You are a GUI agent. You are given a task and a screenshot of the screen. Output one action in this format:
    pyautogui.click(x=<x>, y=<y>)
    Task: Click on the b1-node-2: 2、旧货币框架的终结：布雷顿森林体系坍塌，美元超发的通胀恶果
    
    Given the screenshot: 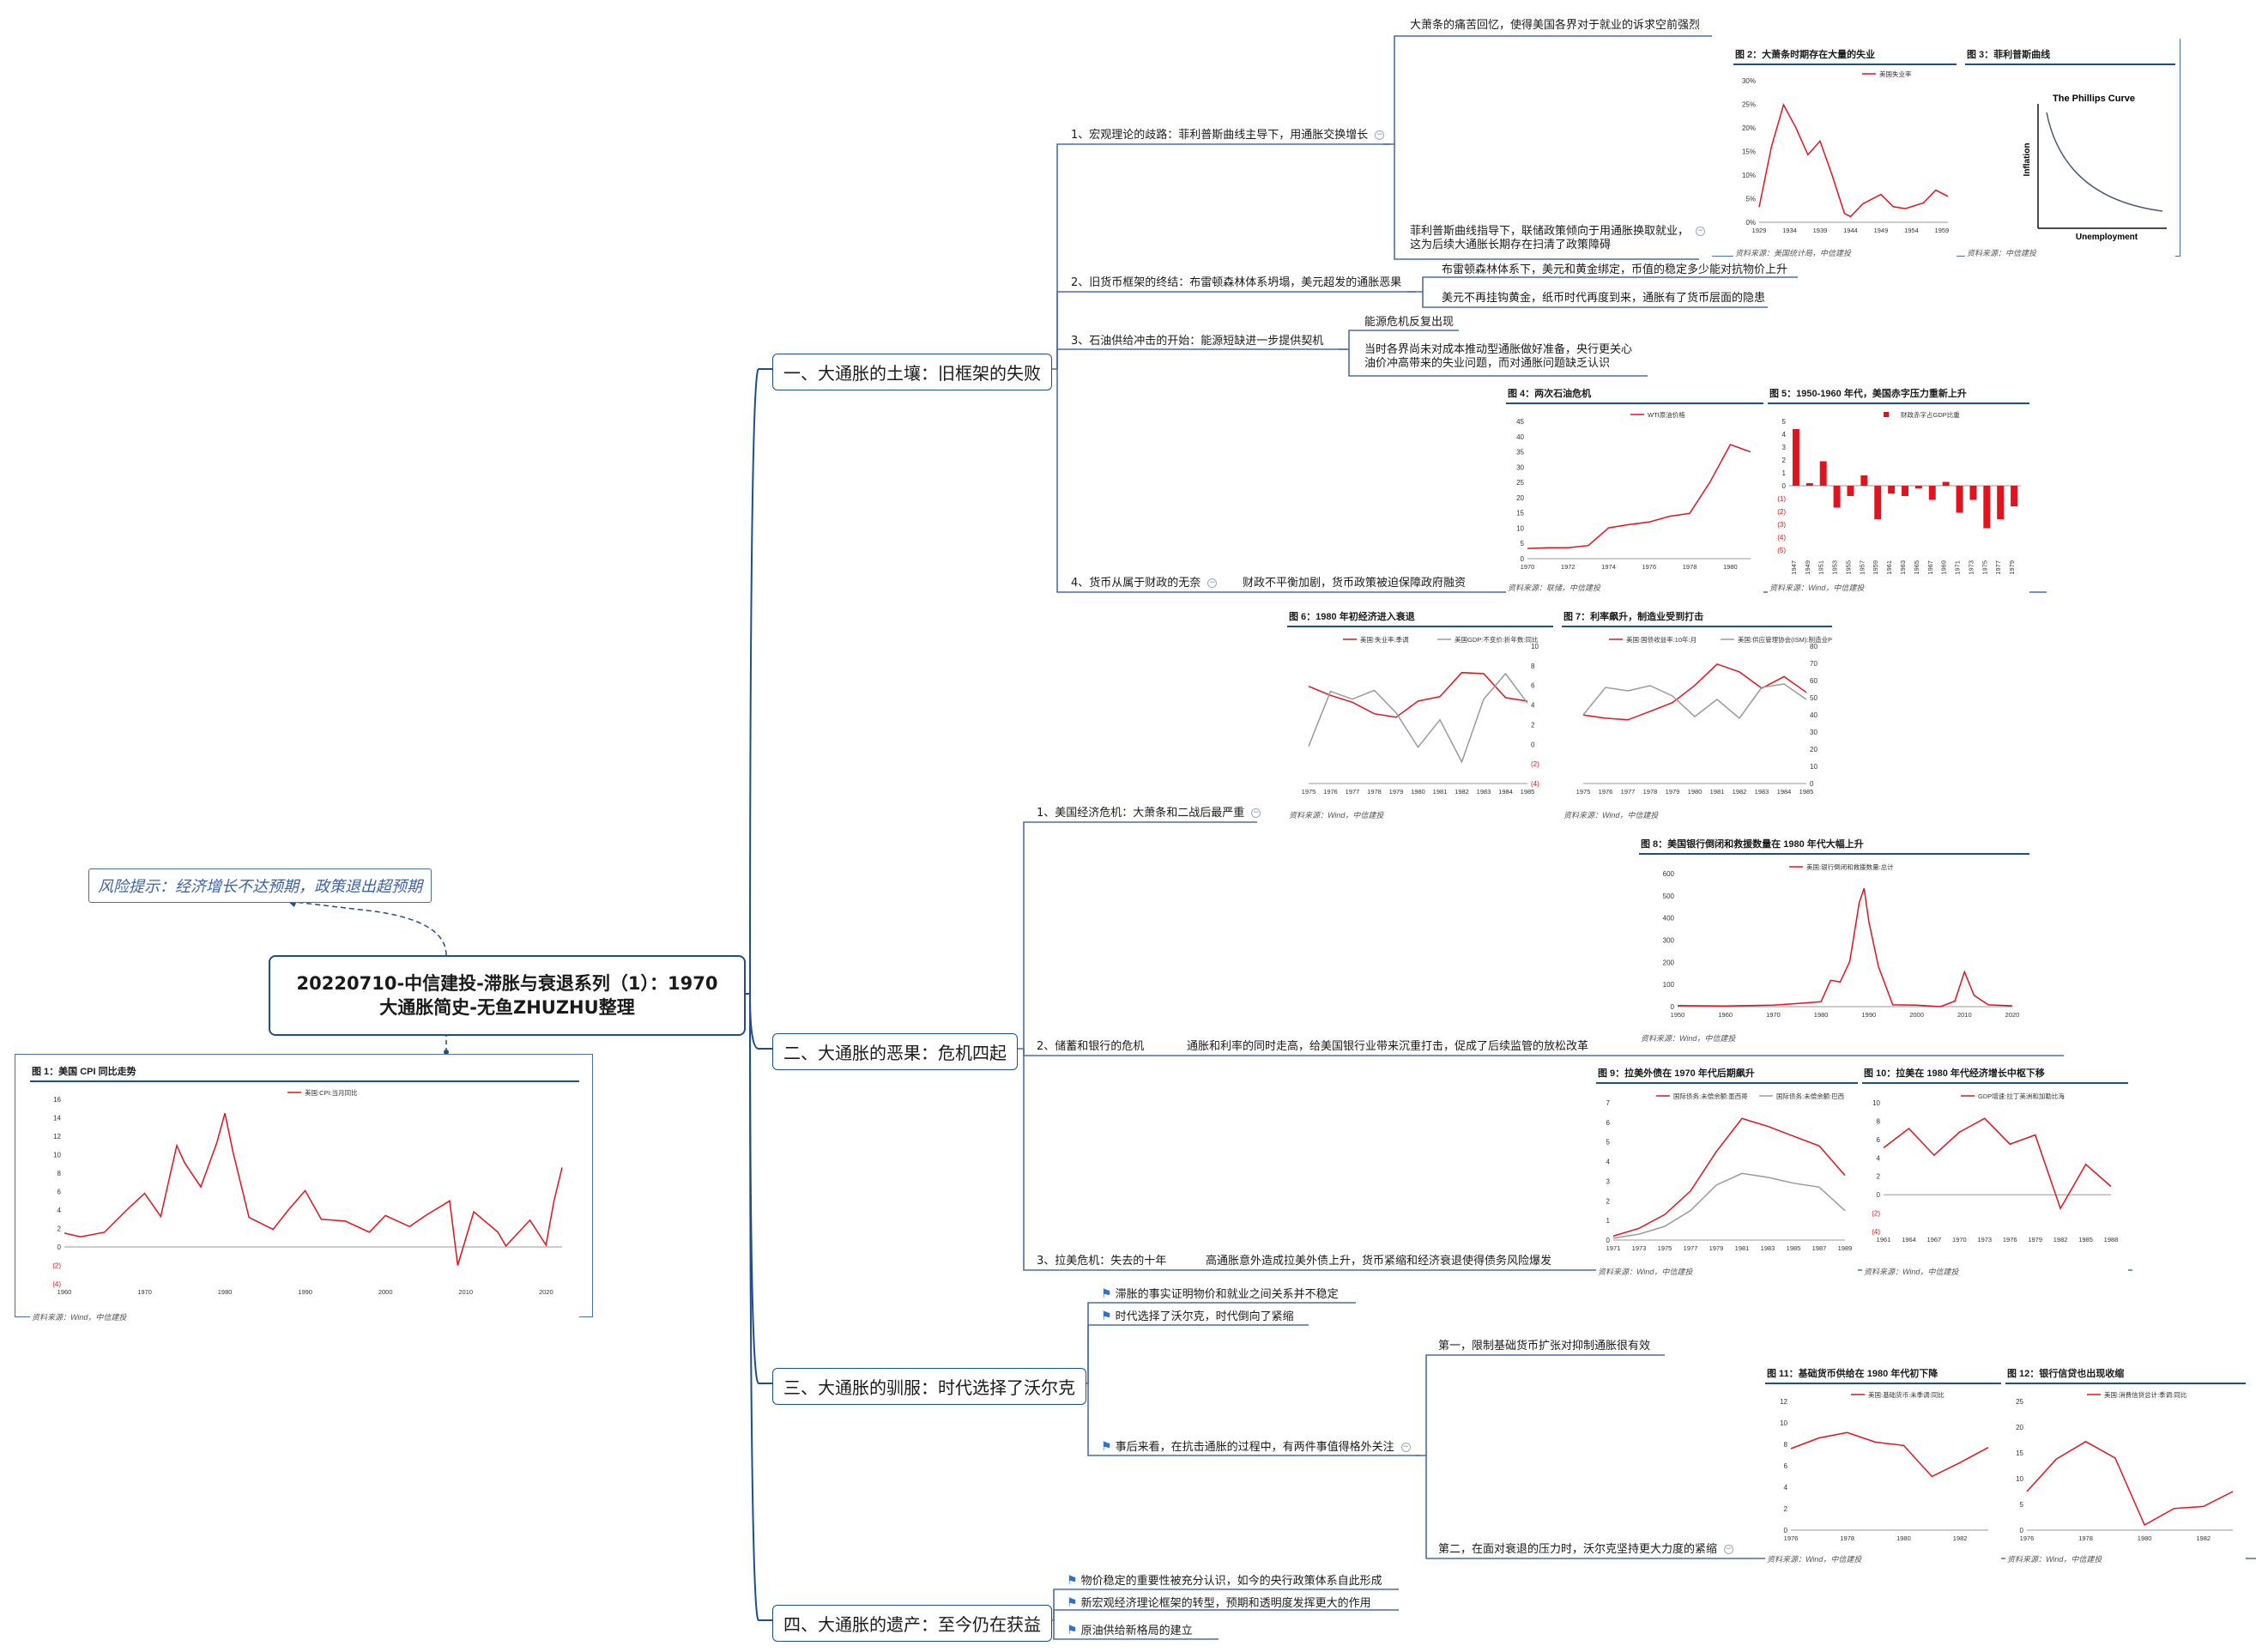 What is the action you would take?
    pyautogui.click(x=1237, y=282)
    